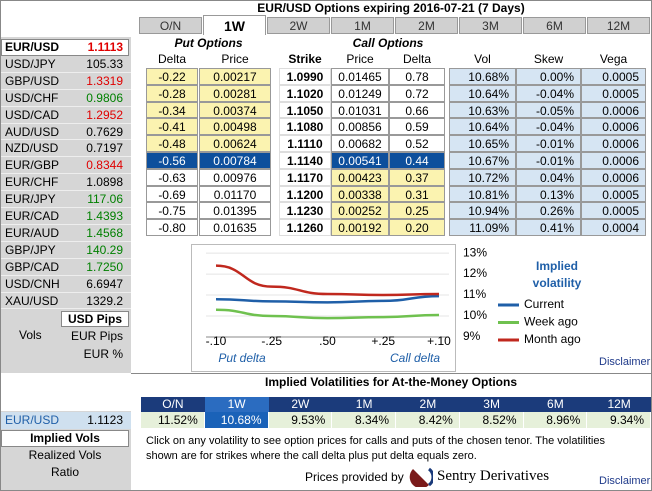 The image size is (652, 491). What do you see at coordinates (172, 143) in the screenshot?
I see `table-cell: -0.48` at bounding box center [172, 143].